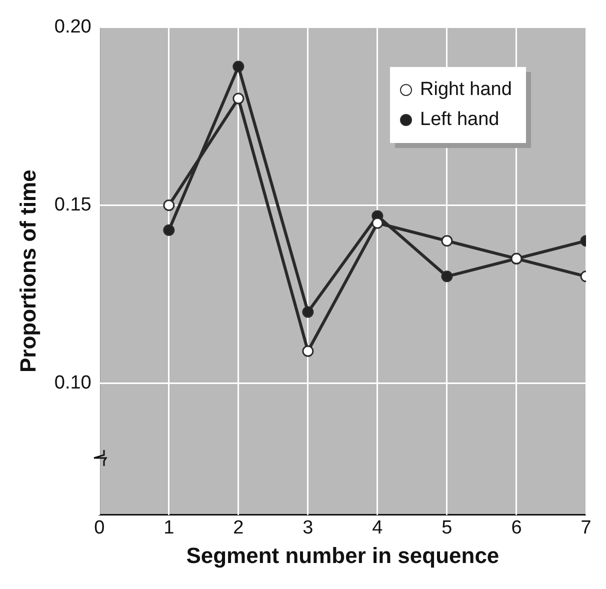 The image size is (606, 589). What do you see at coordinates (516, 527) in the screenshot?
I see `x-tick-label: 6` at bounding box center [516, 527].